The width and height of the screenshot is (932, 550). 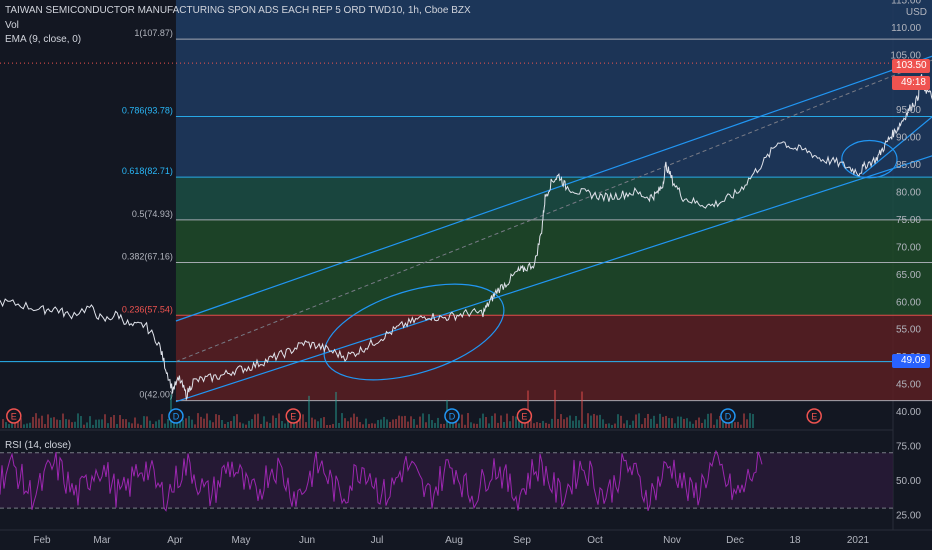 I want to click on fib-band, so click(x=553, y=358).